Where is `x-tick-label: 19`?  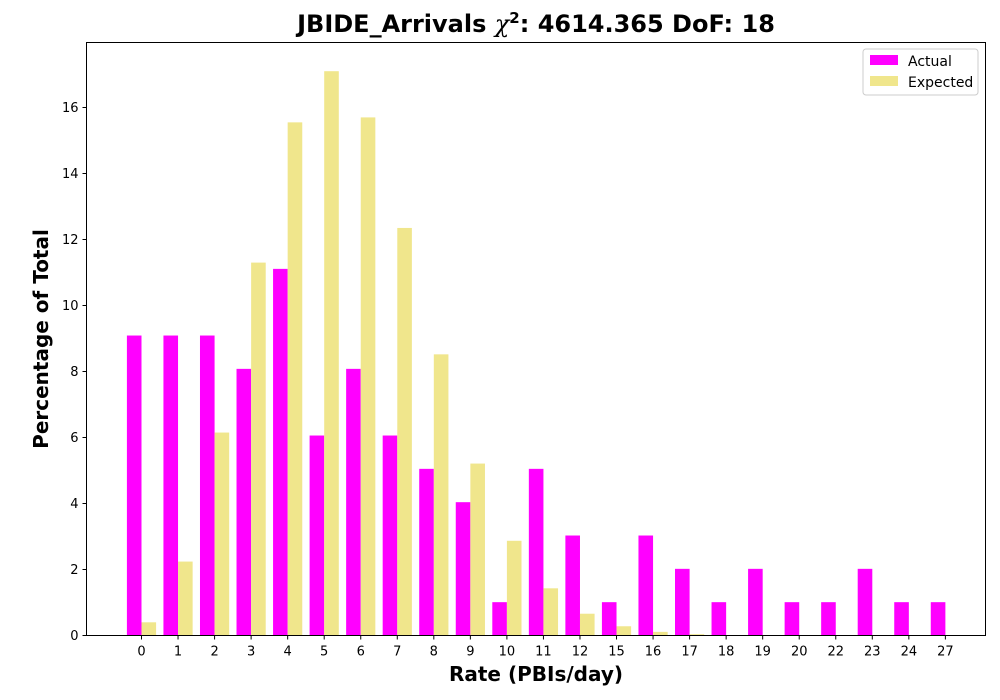 x-tick-label: 19 is located at coordinates (762, 652).